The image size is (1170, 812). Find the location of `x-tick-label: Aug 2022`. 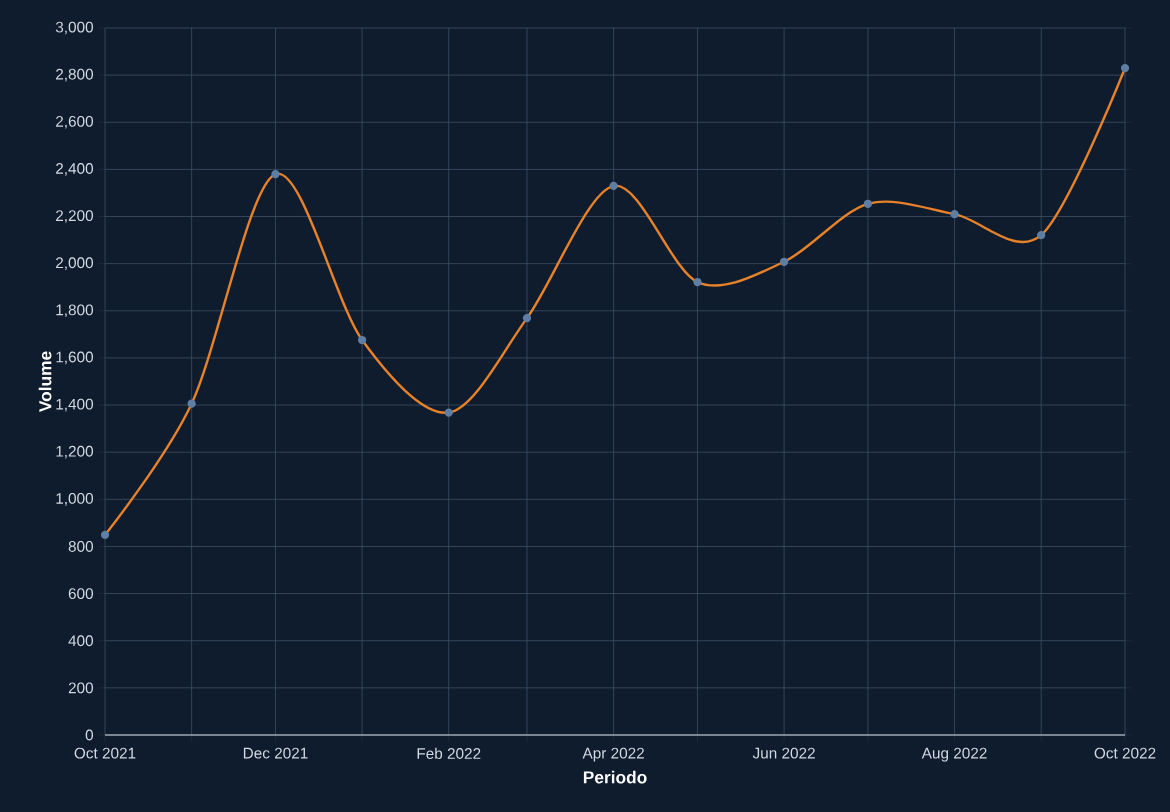

x-tick-label: Aug 2022 is located at coordinates (954, 754).